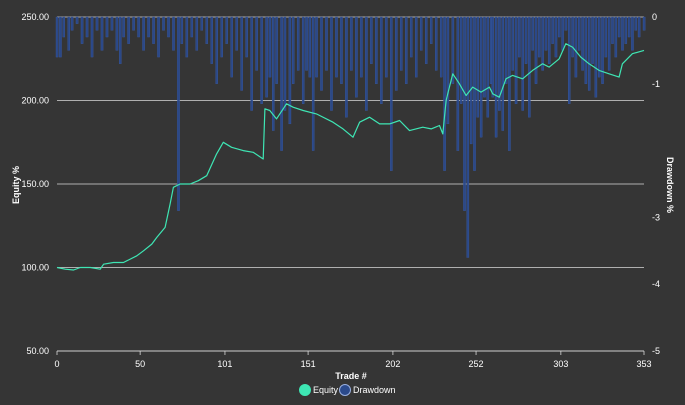 The height and width of the screenshot is (405, 685). I want to click on legend-item-drawdown: Drawdown, so click(367, 390).